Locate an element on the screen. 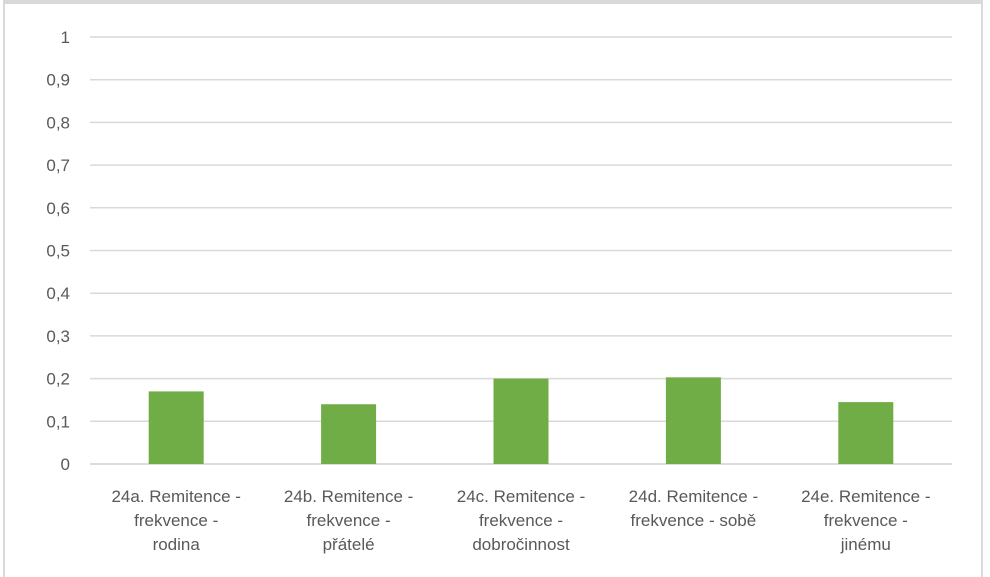 This screenshot has height=577, width=990. category-label: 24e. Remitence - frekvence - jinému is located at coordinates (865, 520).